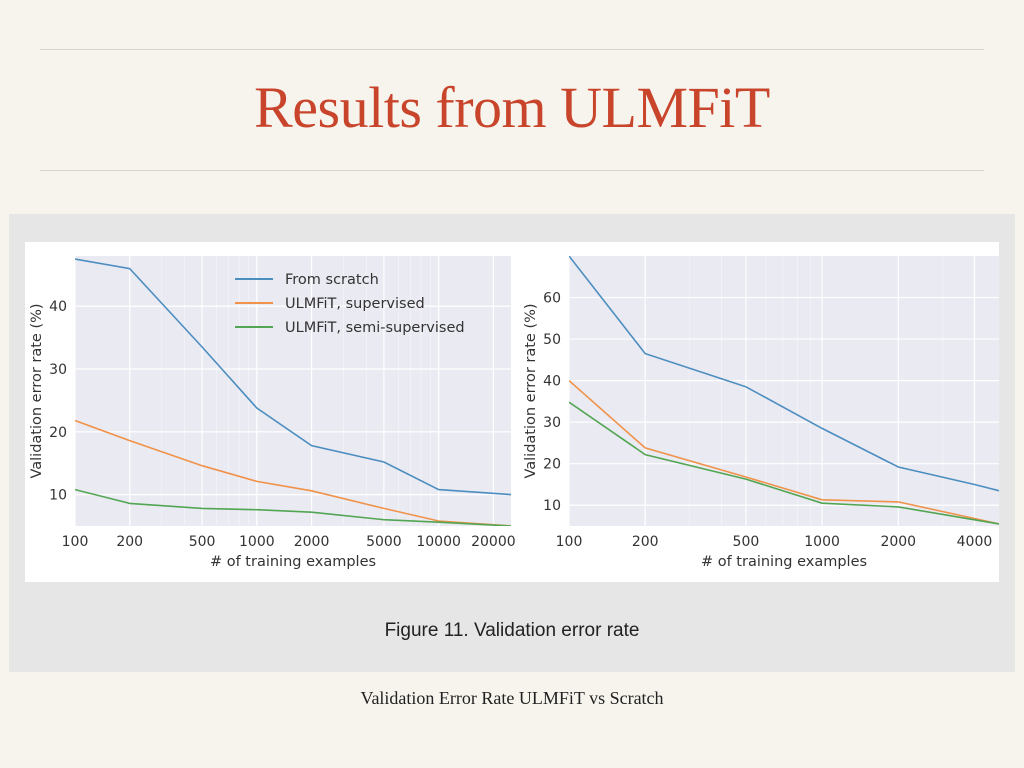  I want to click on plot-area, so click(784, 391).